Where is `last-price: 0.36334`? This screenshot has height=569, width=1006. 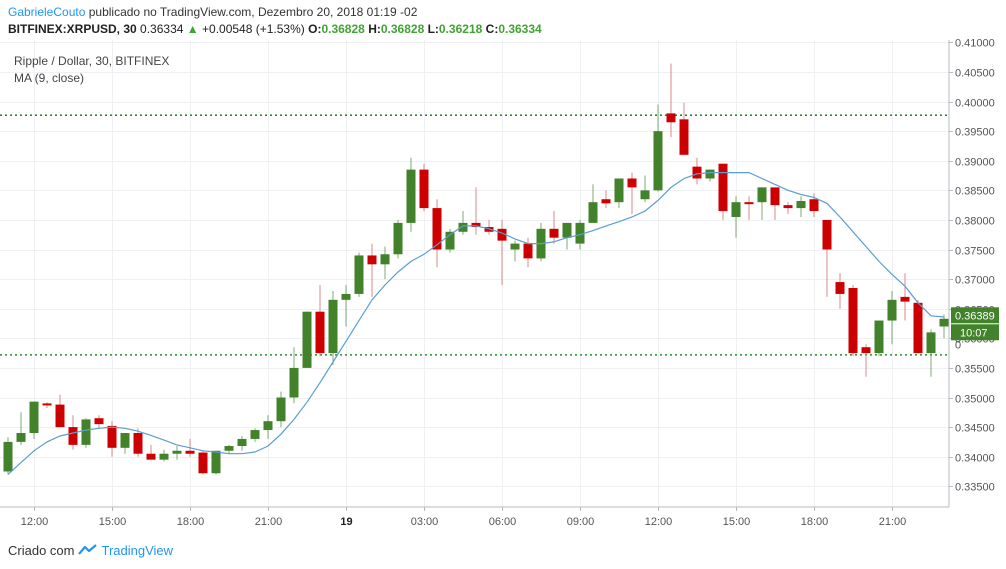 last-price: 0.36334 is located at coordinates (162, 29).